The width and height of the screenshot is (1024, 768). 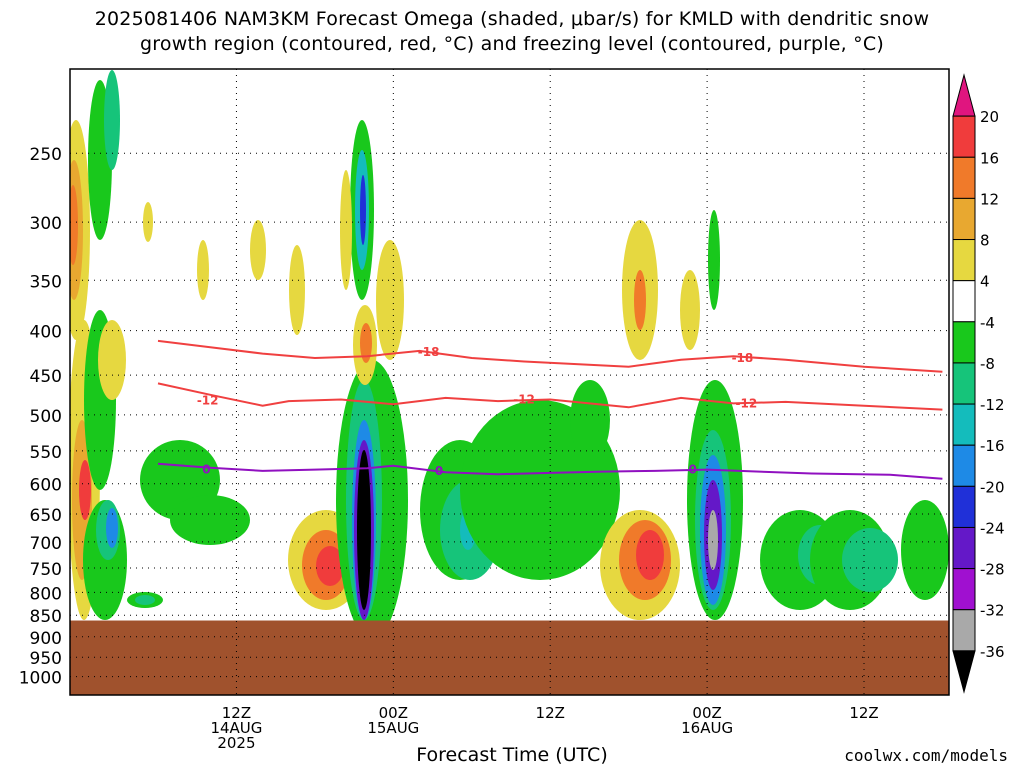 I want to click on x-tick-label-h42-1: 16AUG, so click(x=707, y=728).